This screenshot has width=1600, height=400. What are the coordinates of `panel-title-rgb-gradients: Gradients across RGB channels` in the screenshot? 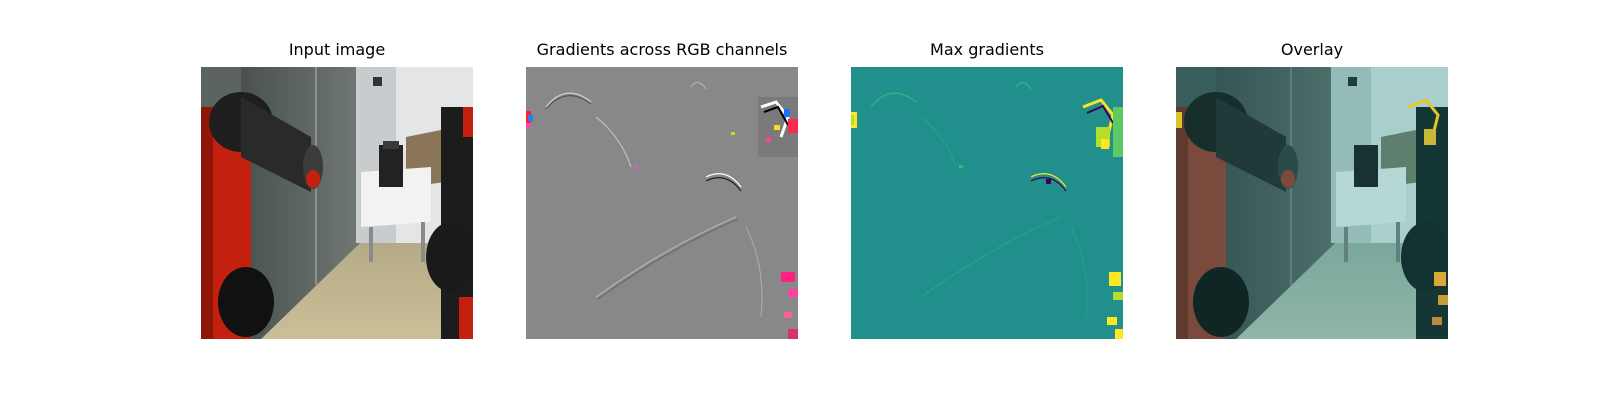 It's located at (662, 49).